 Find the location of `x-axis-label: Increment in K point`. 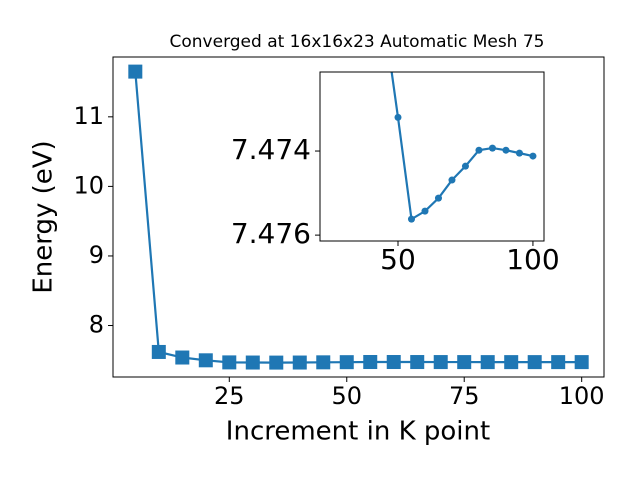

x-axis-label: Increment in K point is located at coordinates (358, 432).